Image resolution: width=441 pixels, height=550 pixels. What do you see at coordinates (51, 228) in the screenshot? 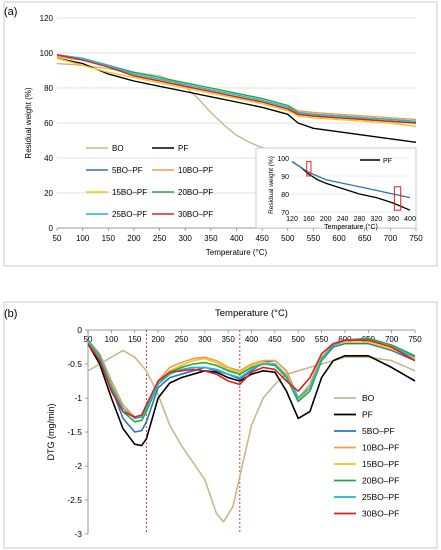
I see `y-tick-label-a: 0` at bounding box center [51, 228].